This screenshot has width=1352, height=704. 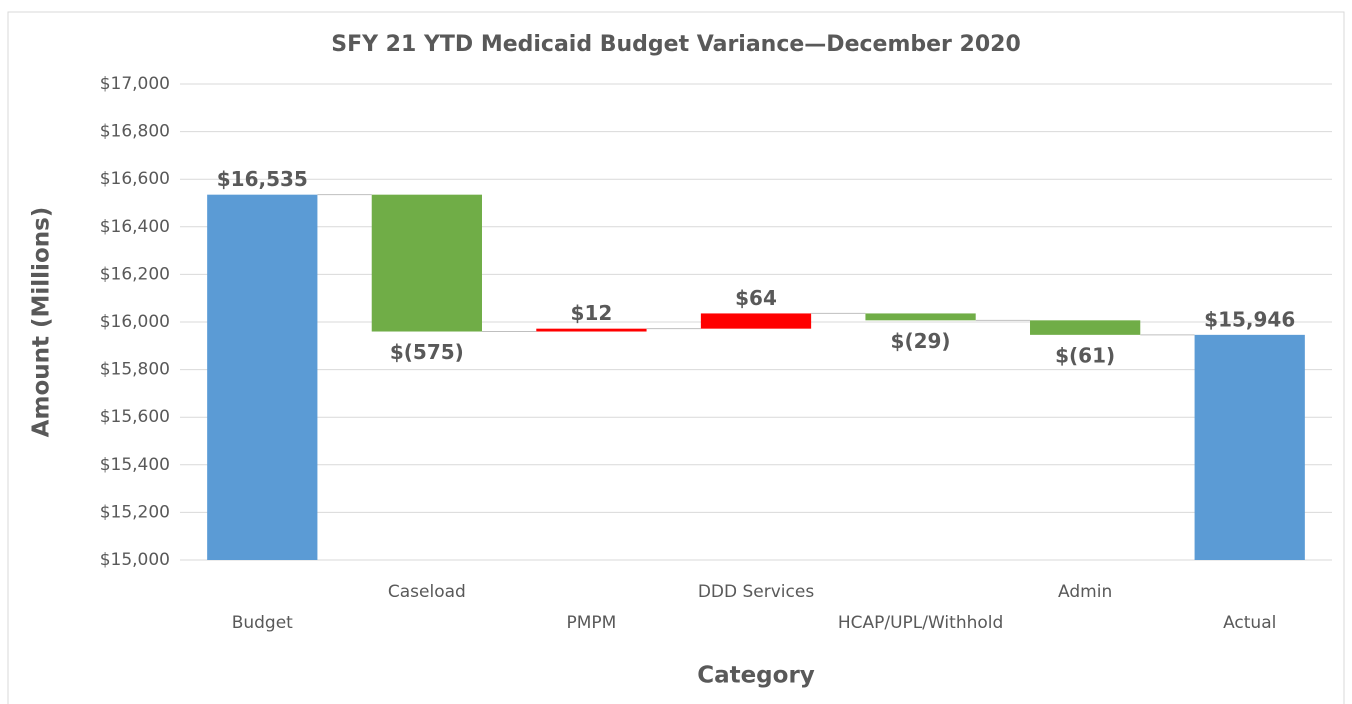 What do you see at coordinates (135, 227) in the screenshot?
I see `y-tick-label: $16,400` at bounding box center [135, 227].